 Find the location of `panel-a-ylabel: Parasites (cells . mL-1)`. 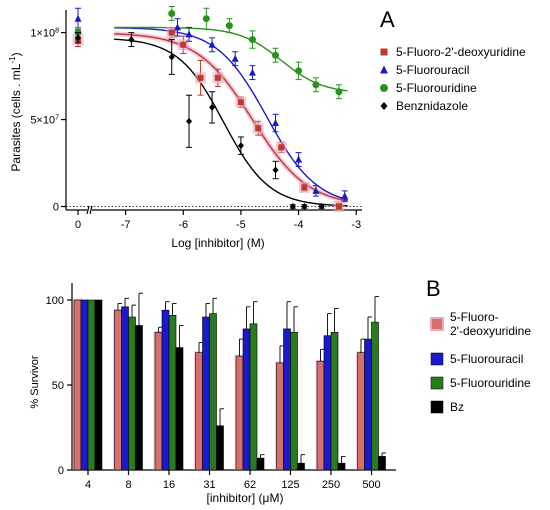

panel-a-ylabel: Parasites (cells . mL-1) is located at coordinates (15, 111).